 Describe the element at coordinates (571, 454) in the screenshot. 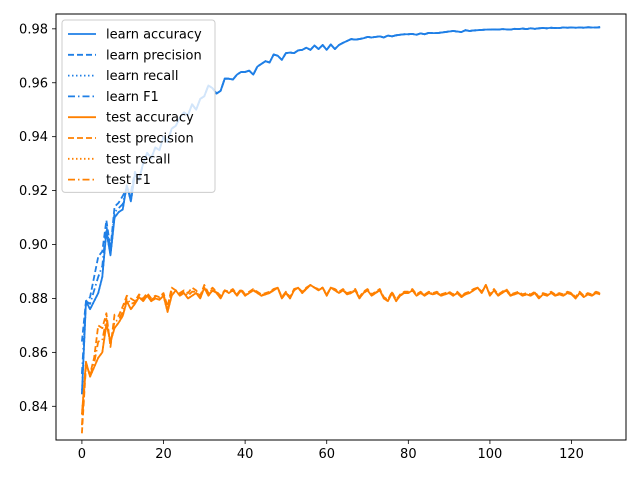

I see `x-tick-label: 120` at that location.